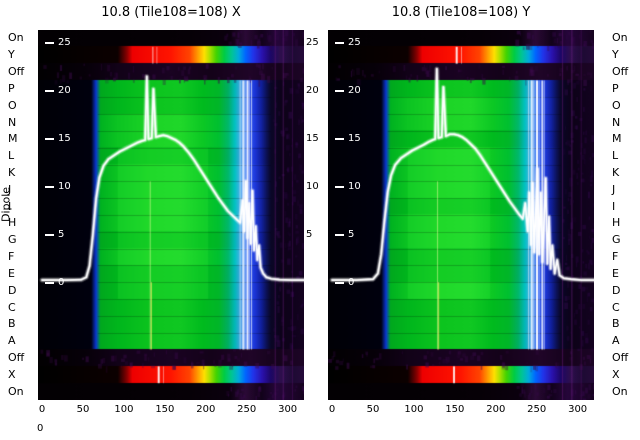 The image size is (640, 440). Describe the element at coordinates (312, 186) in the screenshot. I see `power-tick-label-right: 10` at that location.